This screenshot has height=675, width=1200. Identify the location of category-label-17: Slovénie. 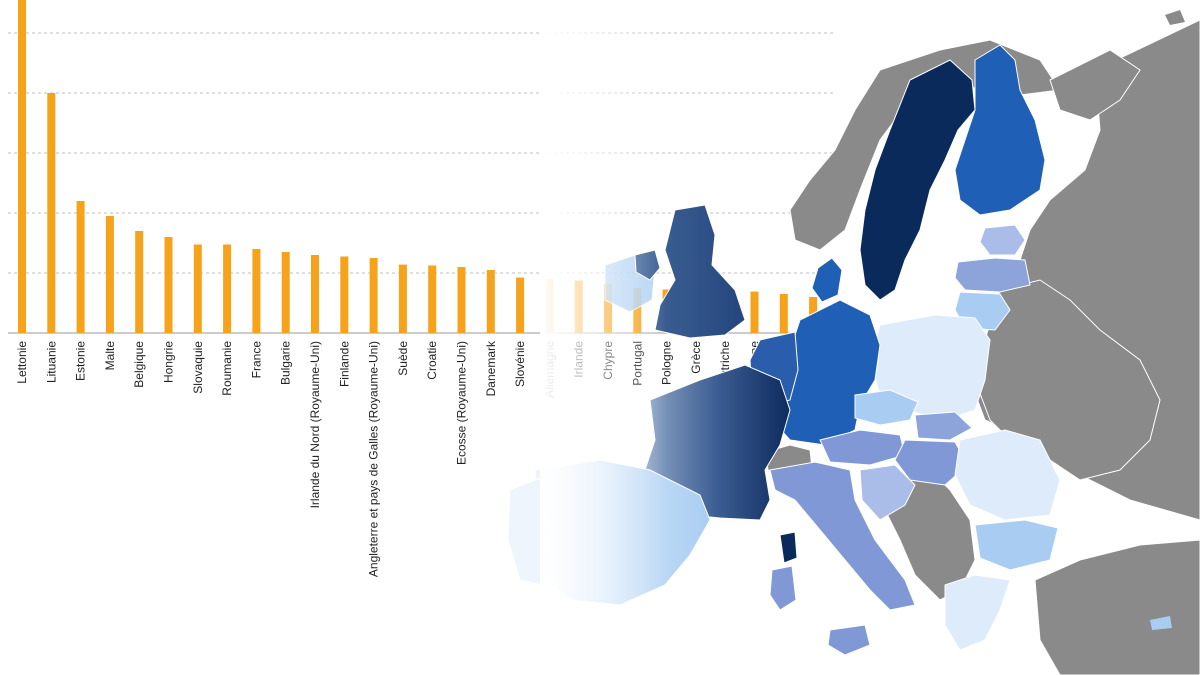
(520, 364).